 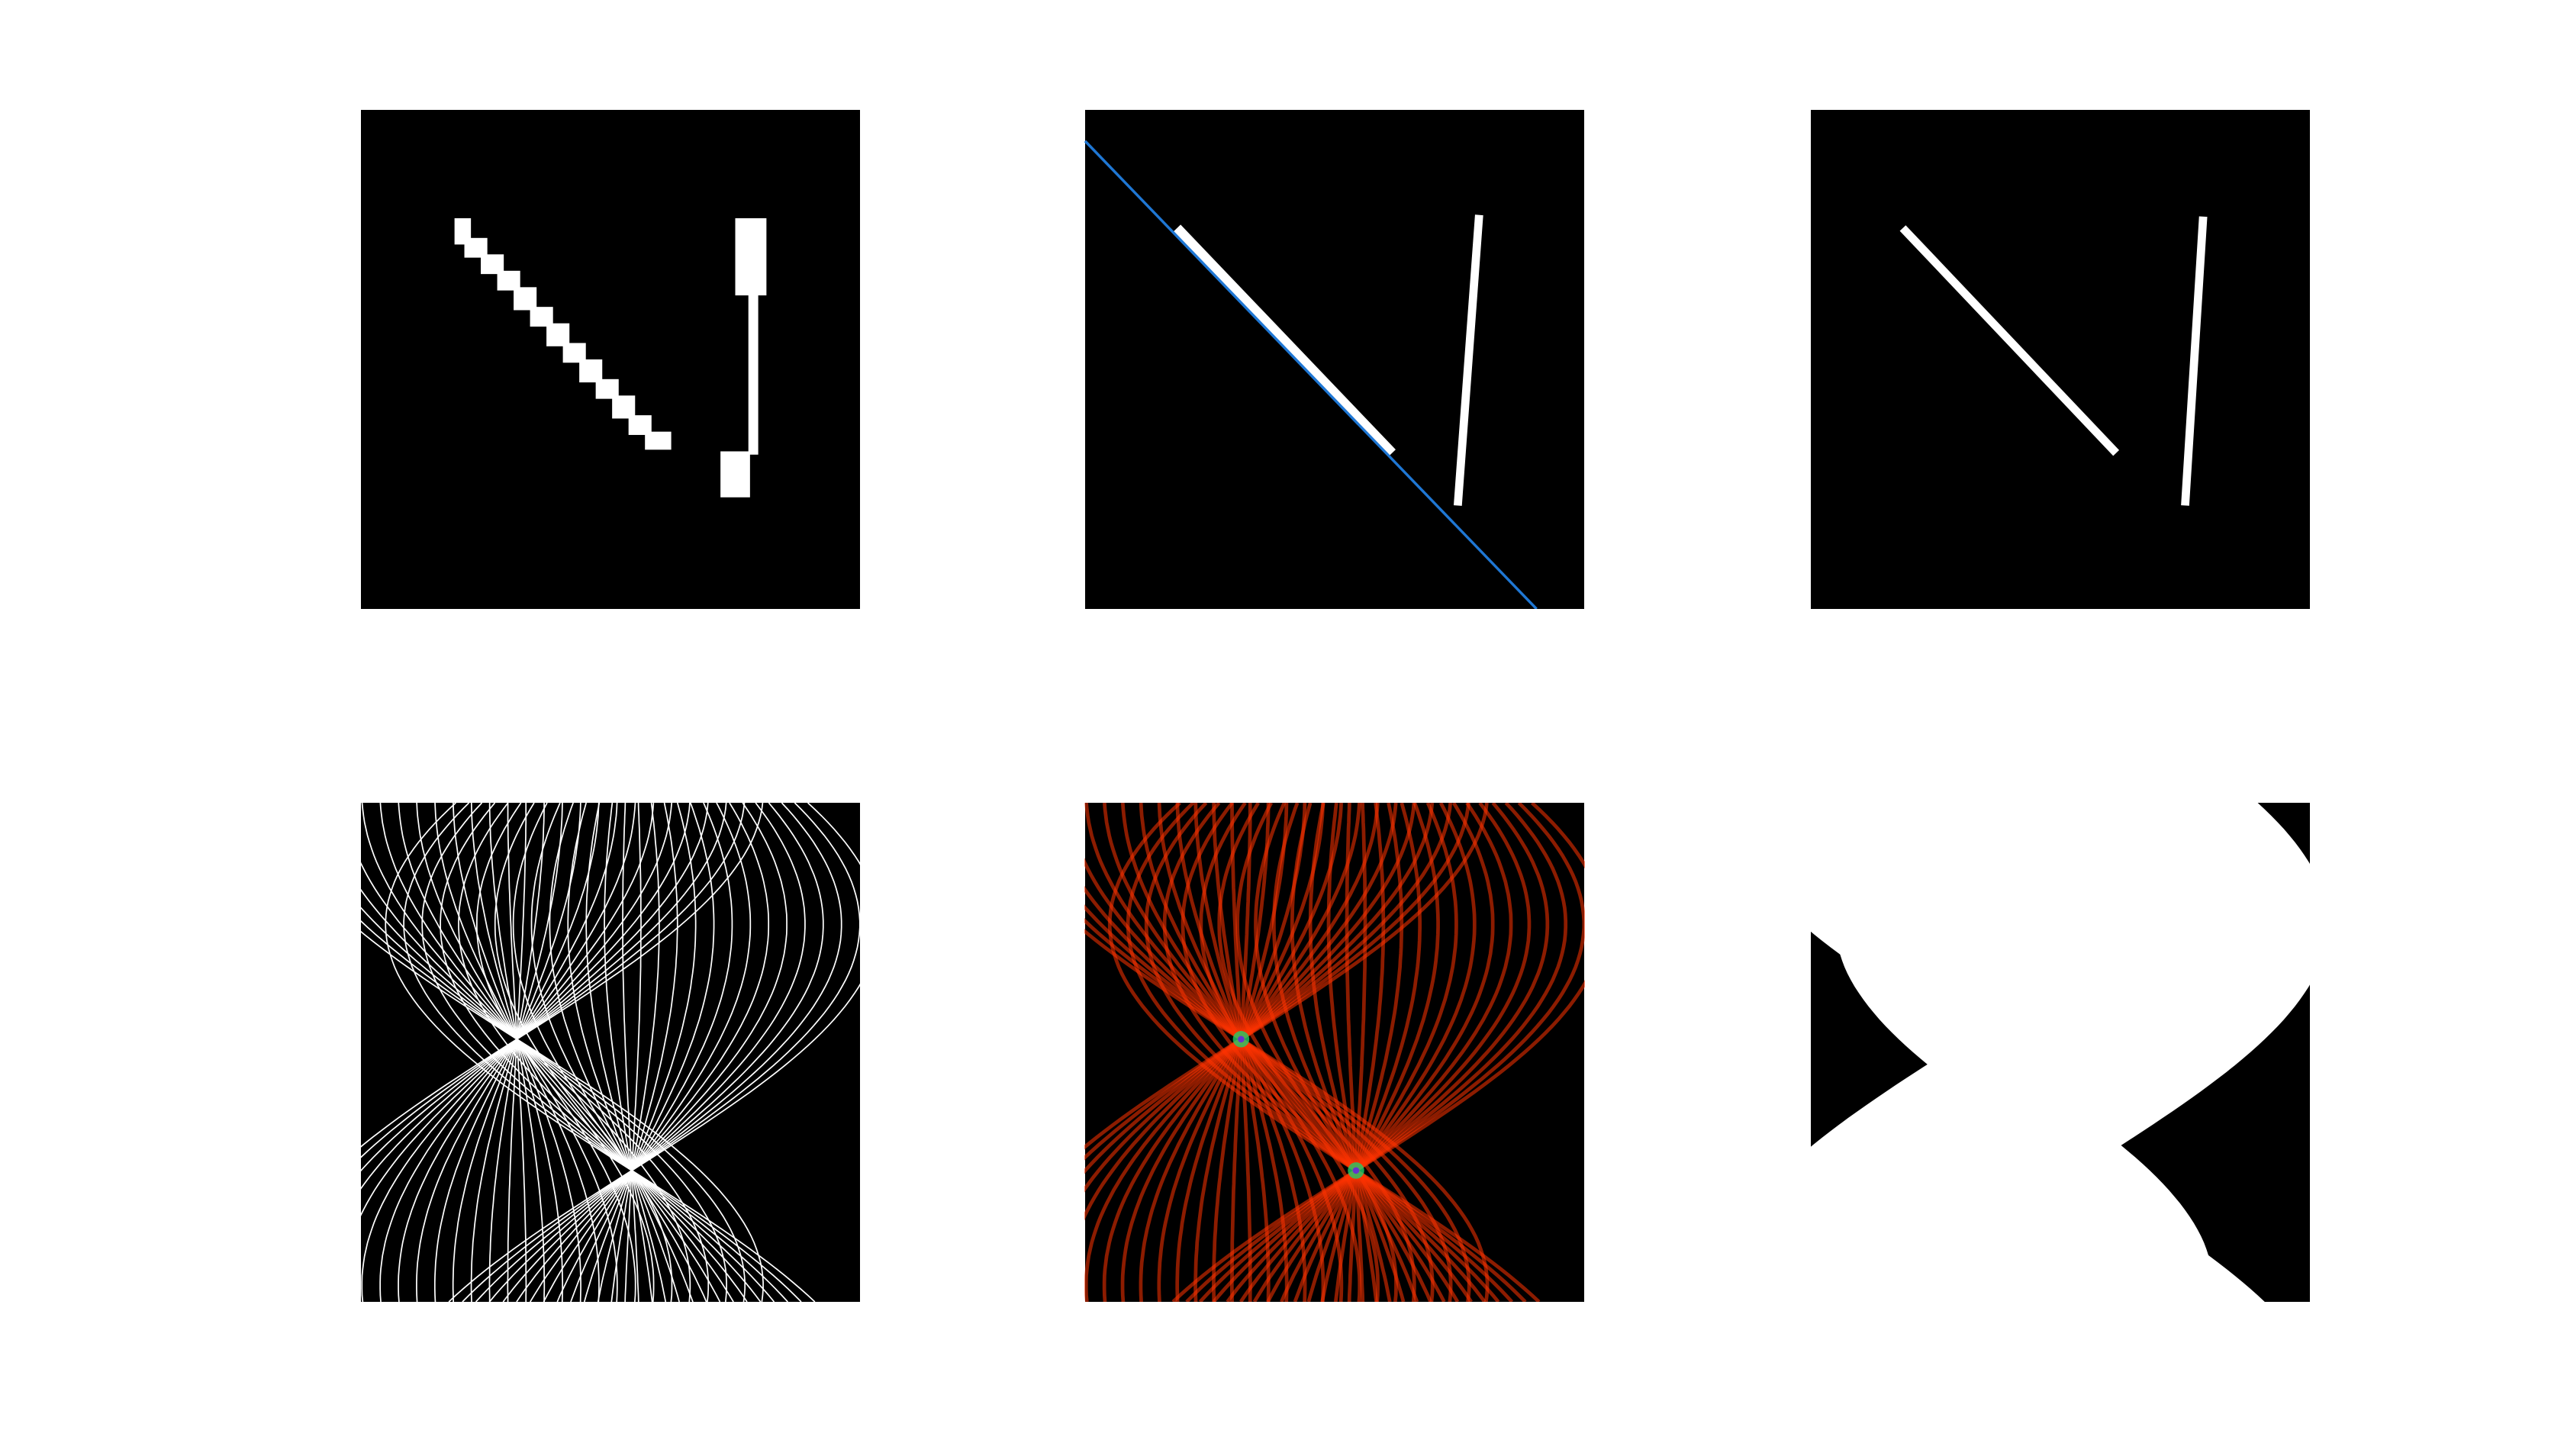 I want to click on edge-pixels, so click(x=610, y=357).